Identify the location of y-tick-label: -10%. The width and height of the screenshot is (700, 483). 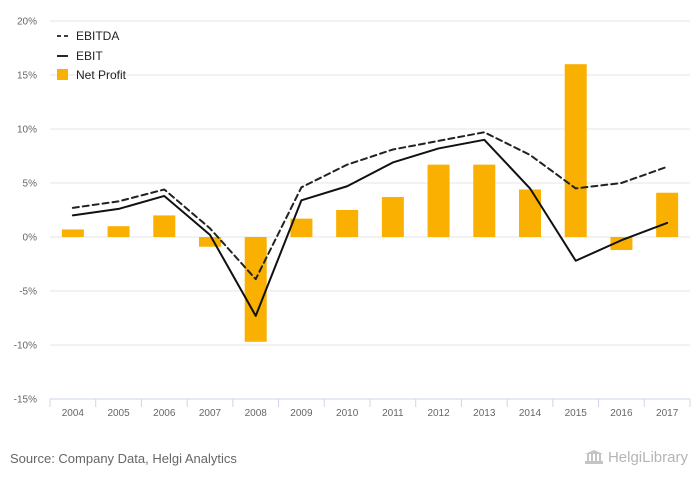
(25, 346).